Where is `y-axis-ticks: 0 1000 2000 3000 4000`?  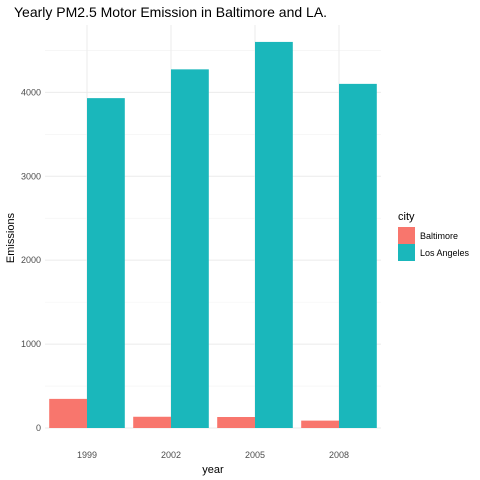
y-axis-ticks: 0 1000 2000 3000 4000 is located at coordinates (31, 260).